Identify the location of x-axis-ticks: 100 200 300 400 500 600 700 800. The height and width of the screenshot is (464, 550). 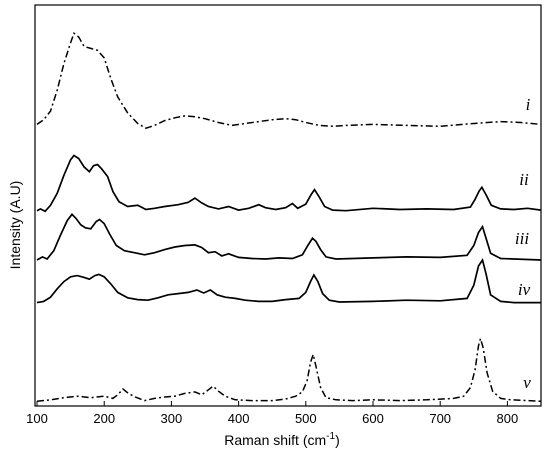
(272, 413).